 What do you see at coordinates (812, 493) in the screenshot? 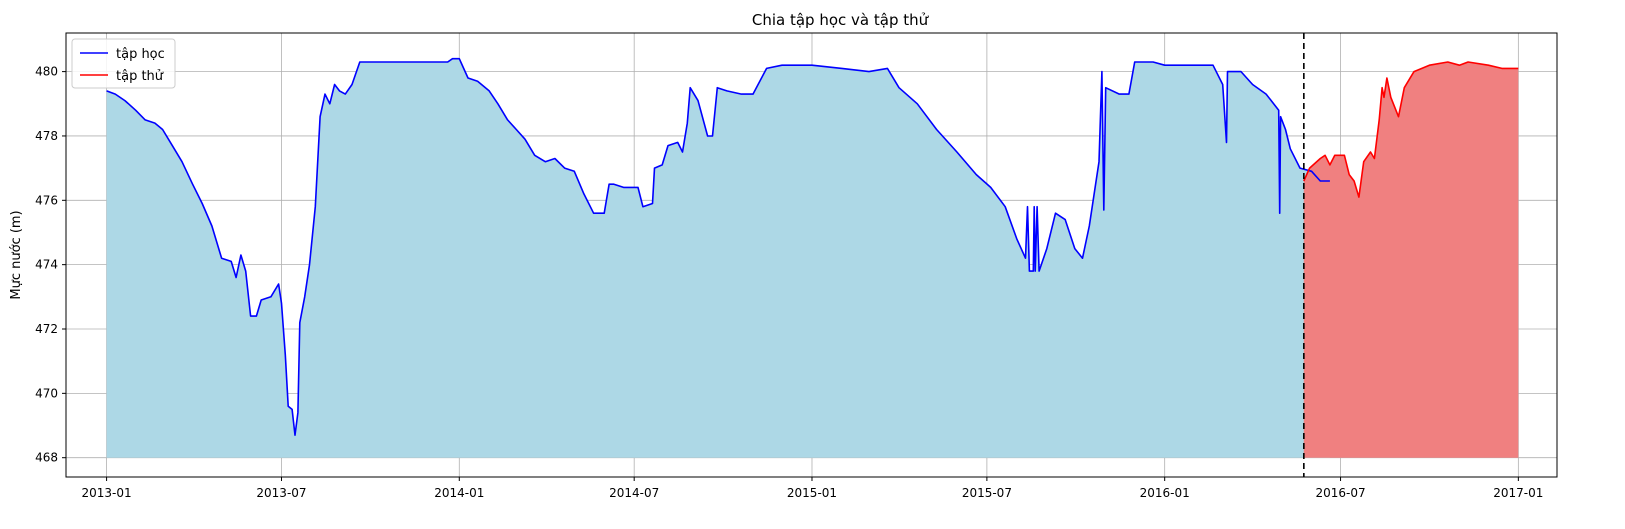
I see `x-tick-label: 2015-01` at bounding box center [812, 493].